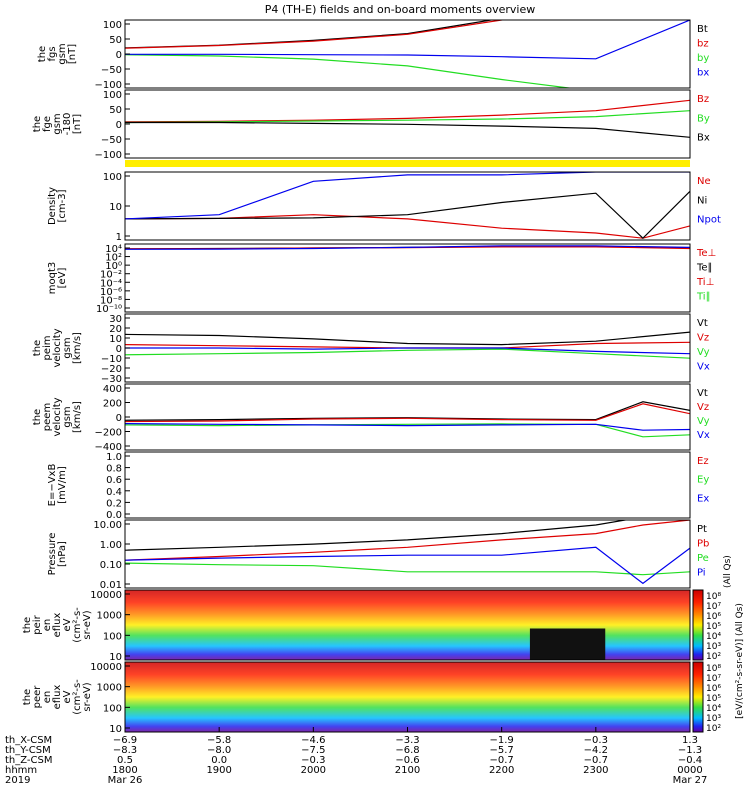 The image size is (750, 800). What do you see at coordinates (703, 367) in the screenshot?
I see `legend-entry: Vx` at bounding box center [703, 367].